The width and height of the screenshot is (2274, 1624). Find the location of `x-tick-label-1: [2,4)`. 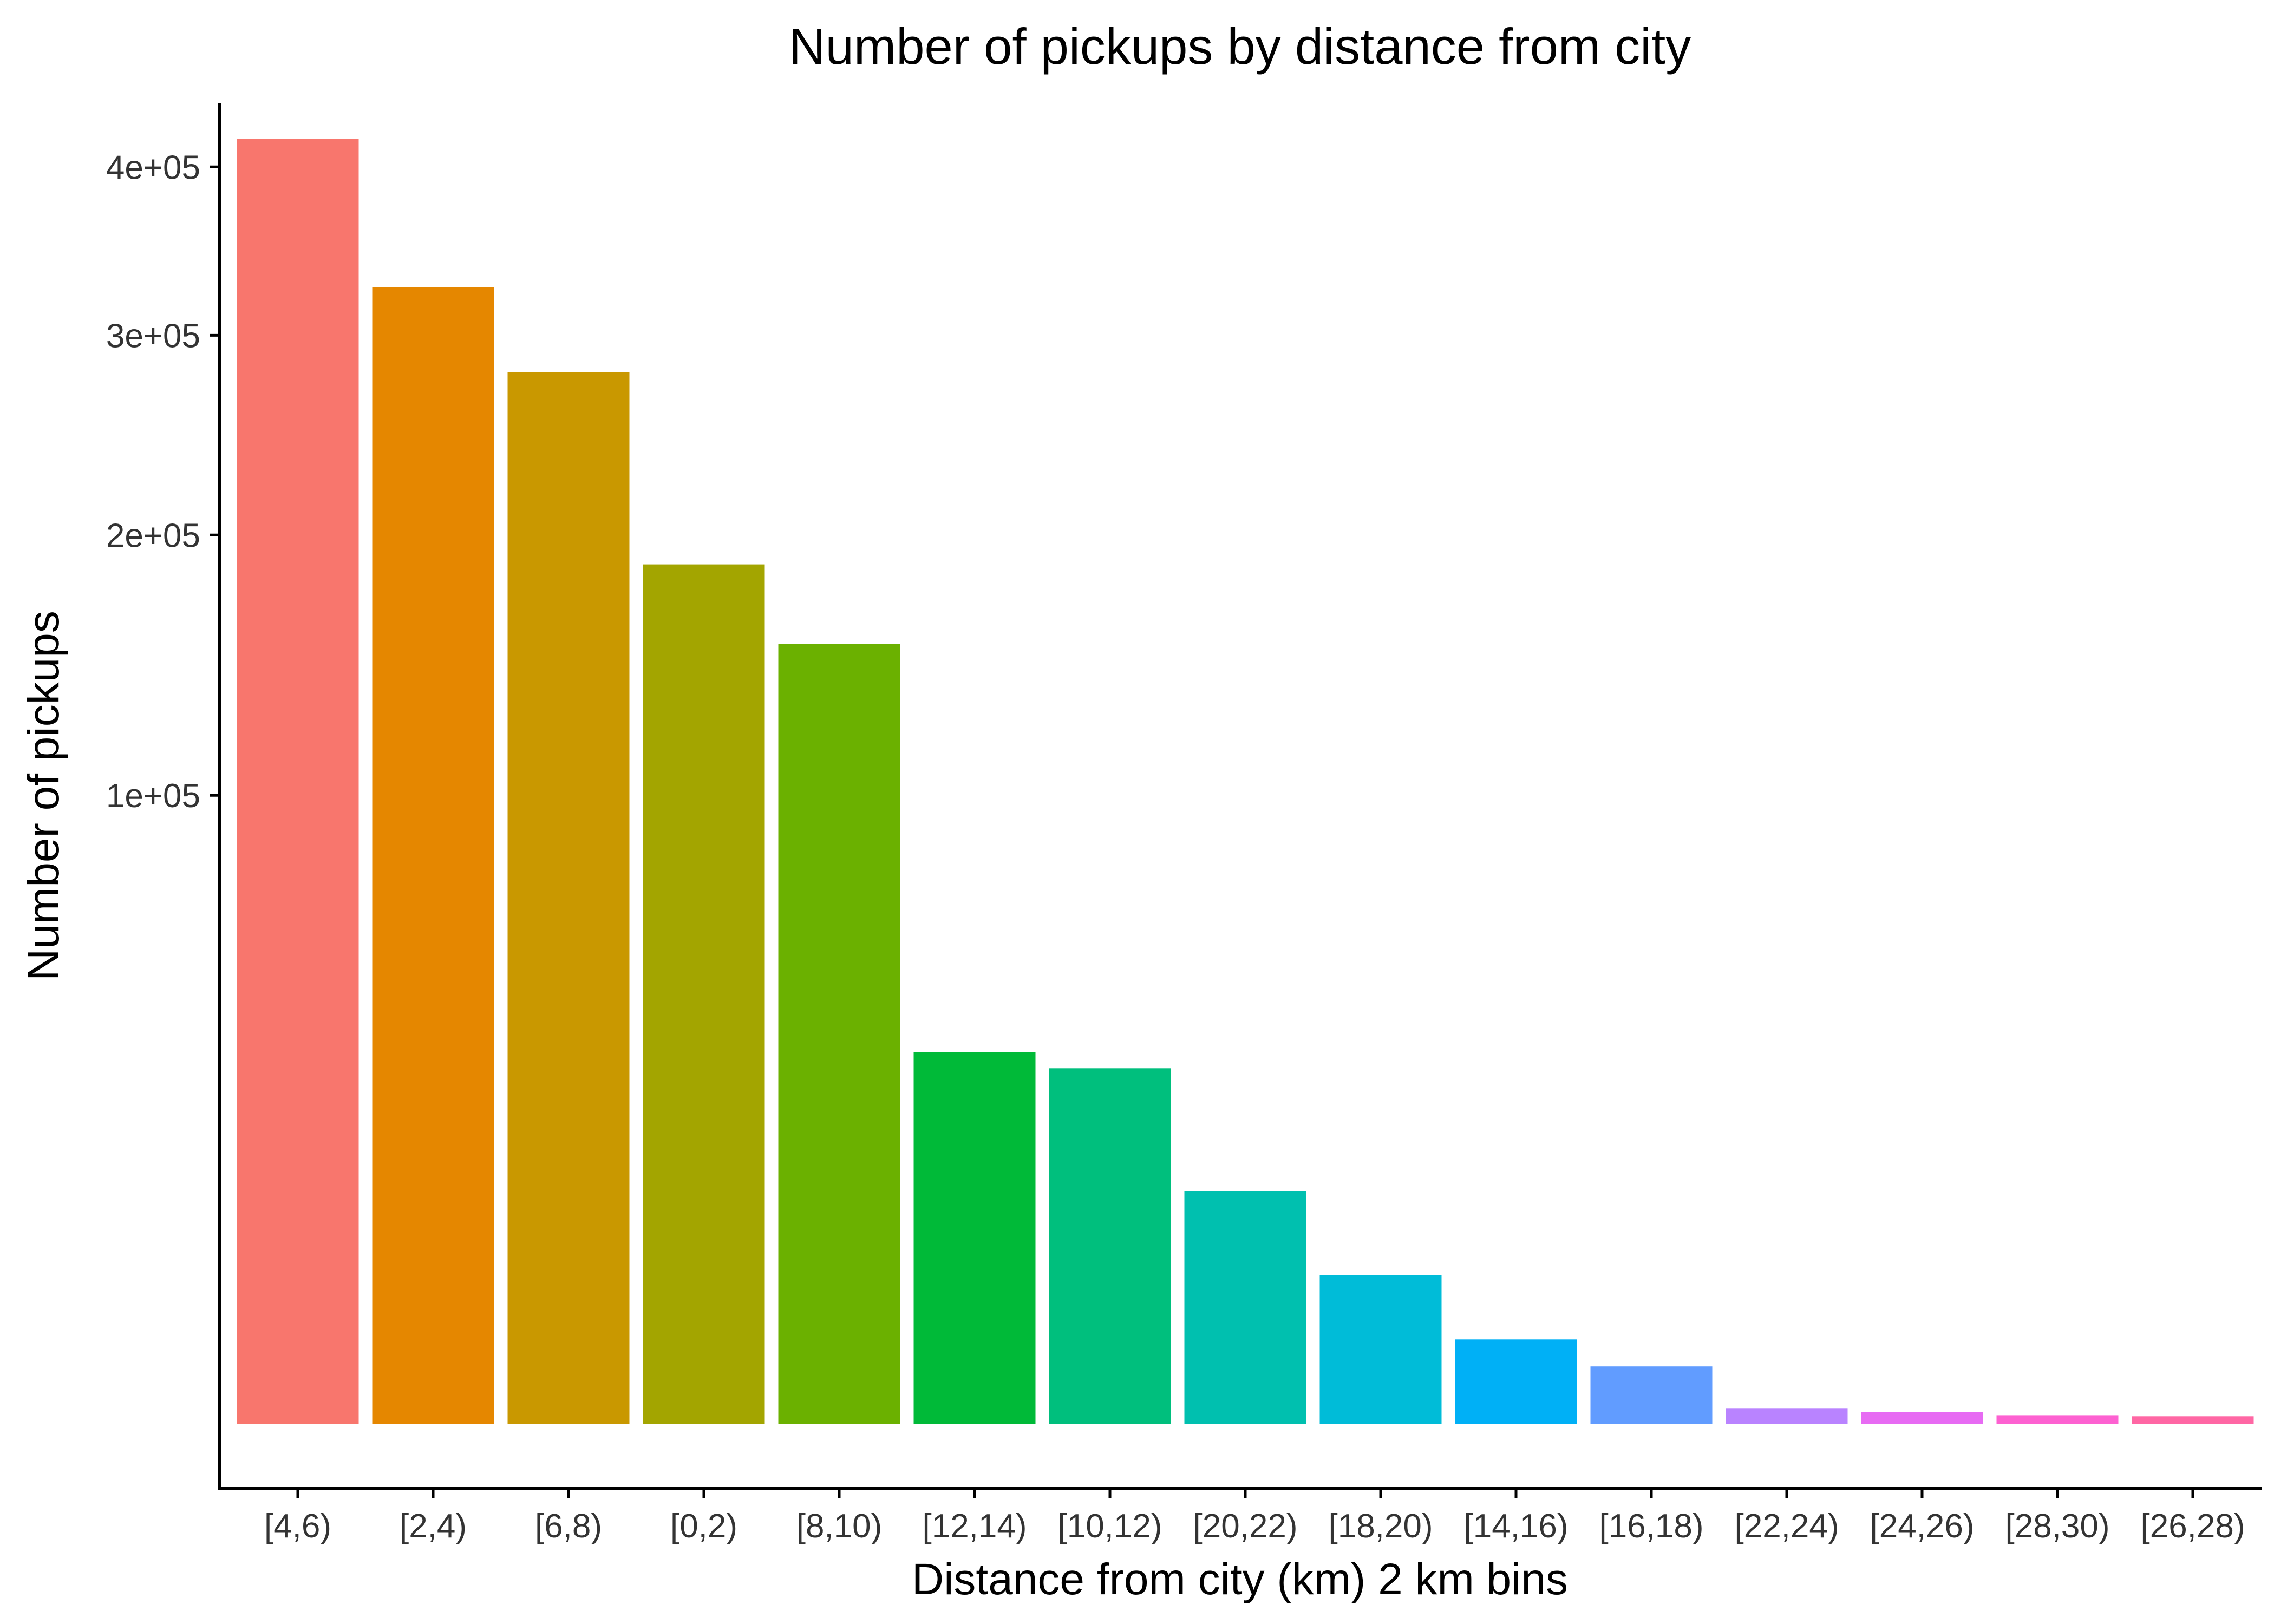

x-tick-label-1: [2,4) is located at coordinates (434, 1526).